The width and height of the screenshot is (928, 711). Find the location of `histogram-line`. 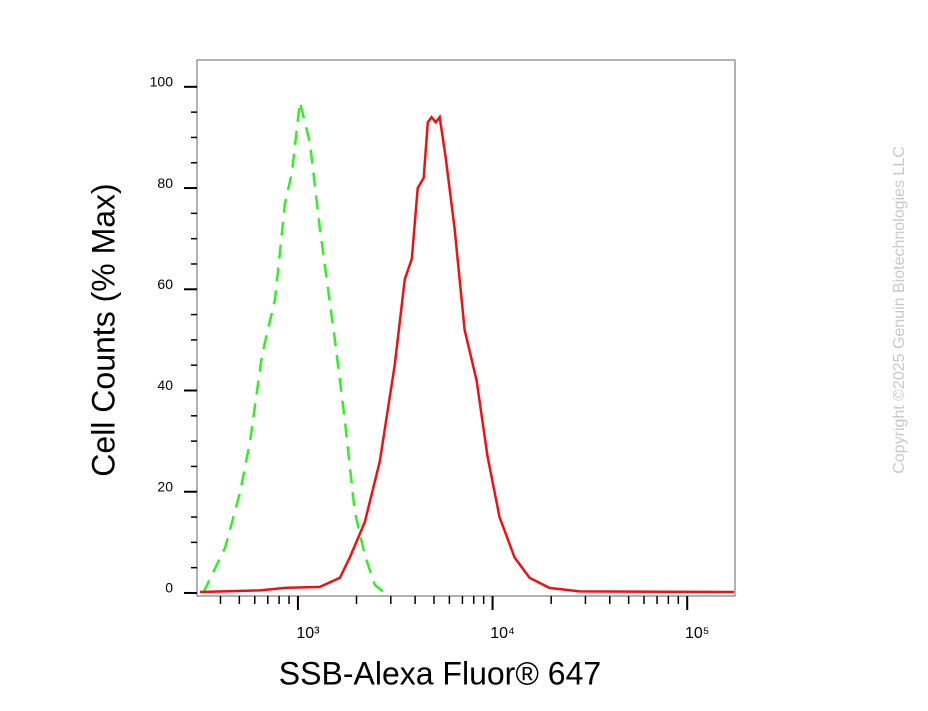

histogram-line is located at coordinates (294, 347).